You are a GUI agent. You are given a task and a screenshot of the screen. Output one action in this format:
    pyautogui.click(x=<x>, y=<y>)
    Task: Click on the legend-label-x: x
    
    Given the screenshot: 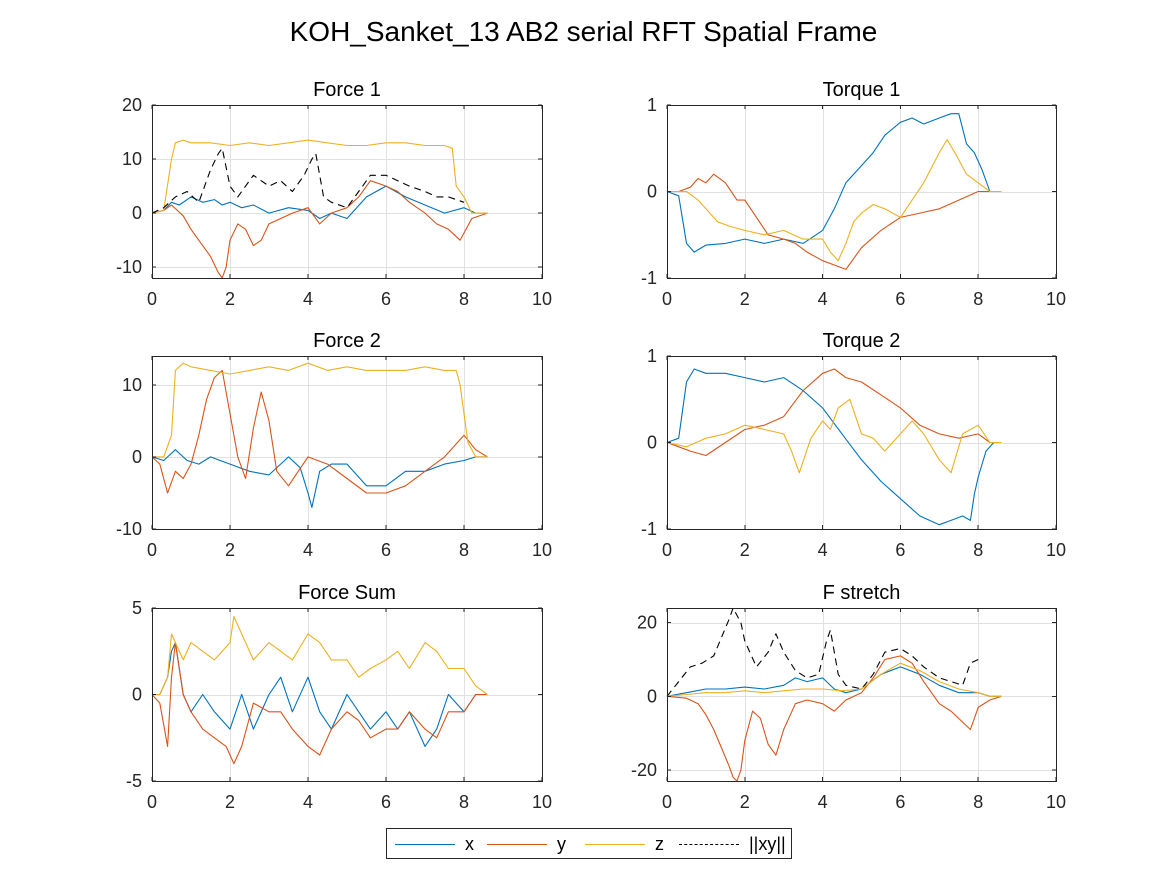 What is the action you would take?
    pyautogui.click(x=469, y=844)
    